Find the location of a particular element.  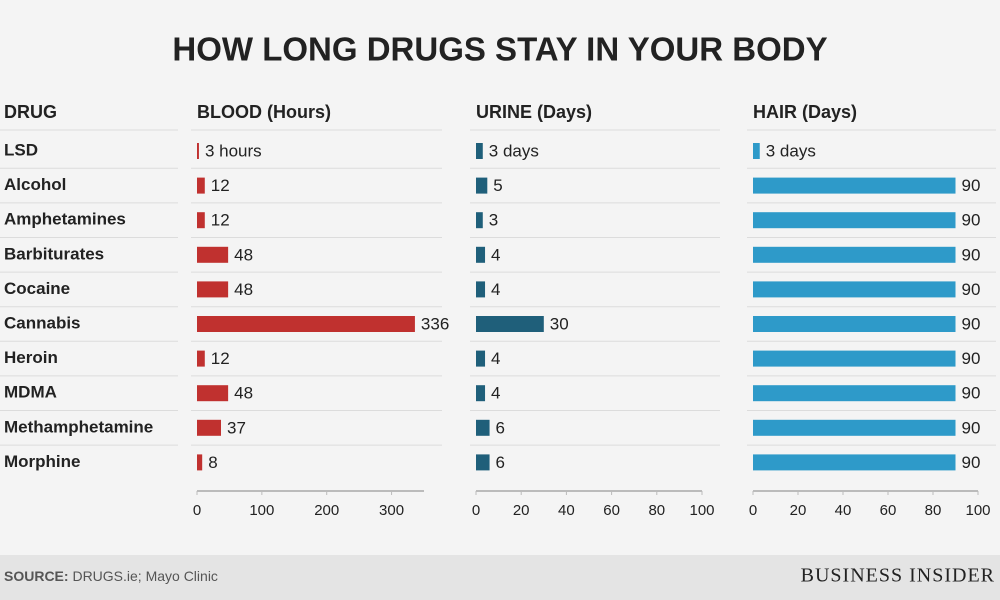

category-label: Alcohol is located at coordinates (35, 184).